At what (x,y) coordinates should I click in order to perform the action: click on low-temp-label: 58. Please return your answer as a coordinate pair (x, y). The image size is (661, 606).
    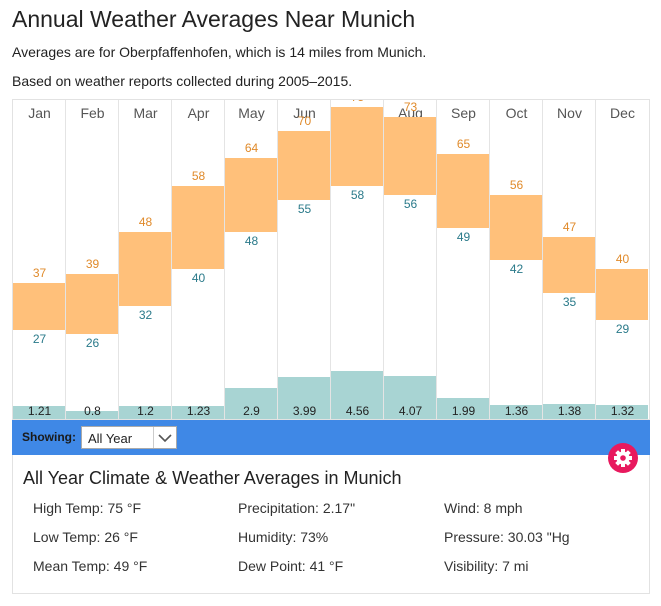
    Looking at the image, I should click on (357, 195).